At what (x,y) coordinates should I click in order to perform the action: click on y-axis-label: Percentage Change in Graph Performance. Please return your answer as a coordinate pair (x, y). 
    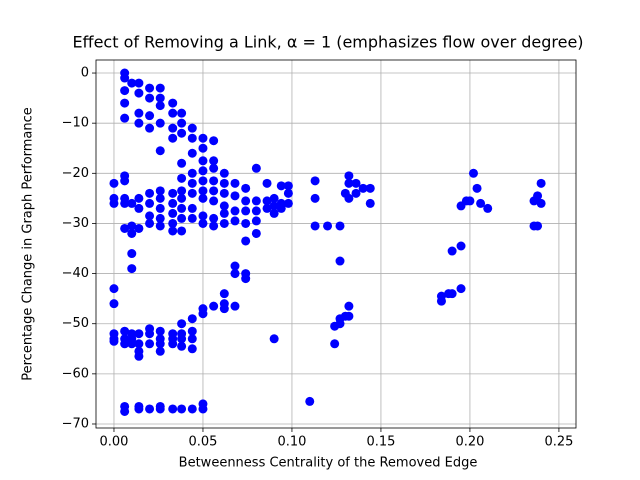
    Looking at the image, I should click on (28, 244).